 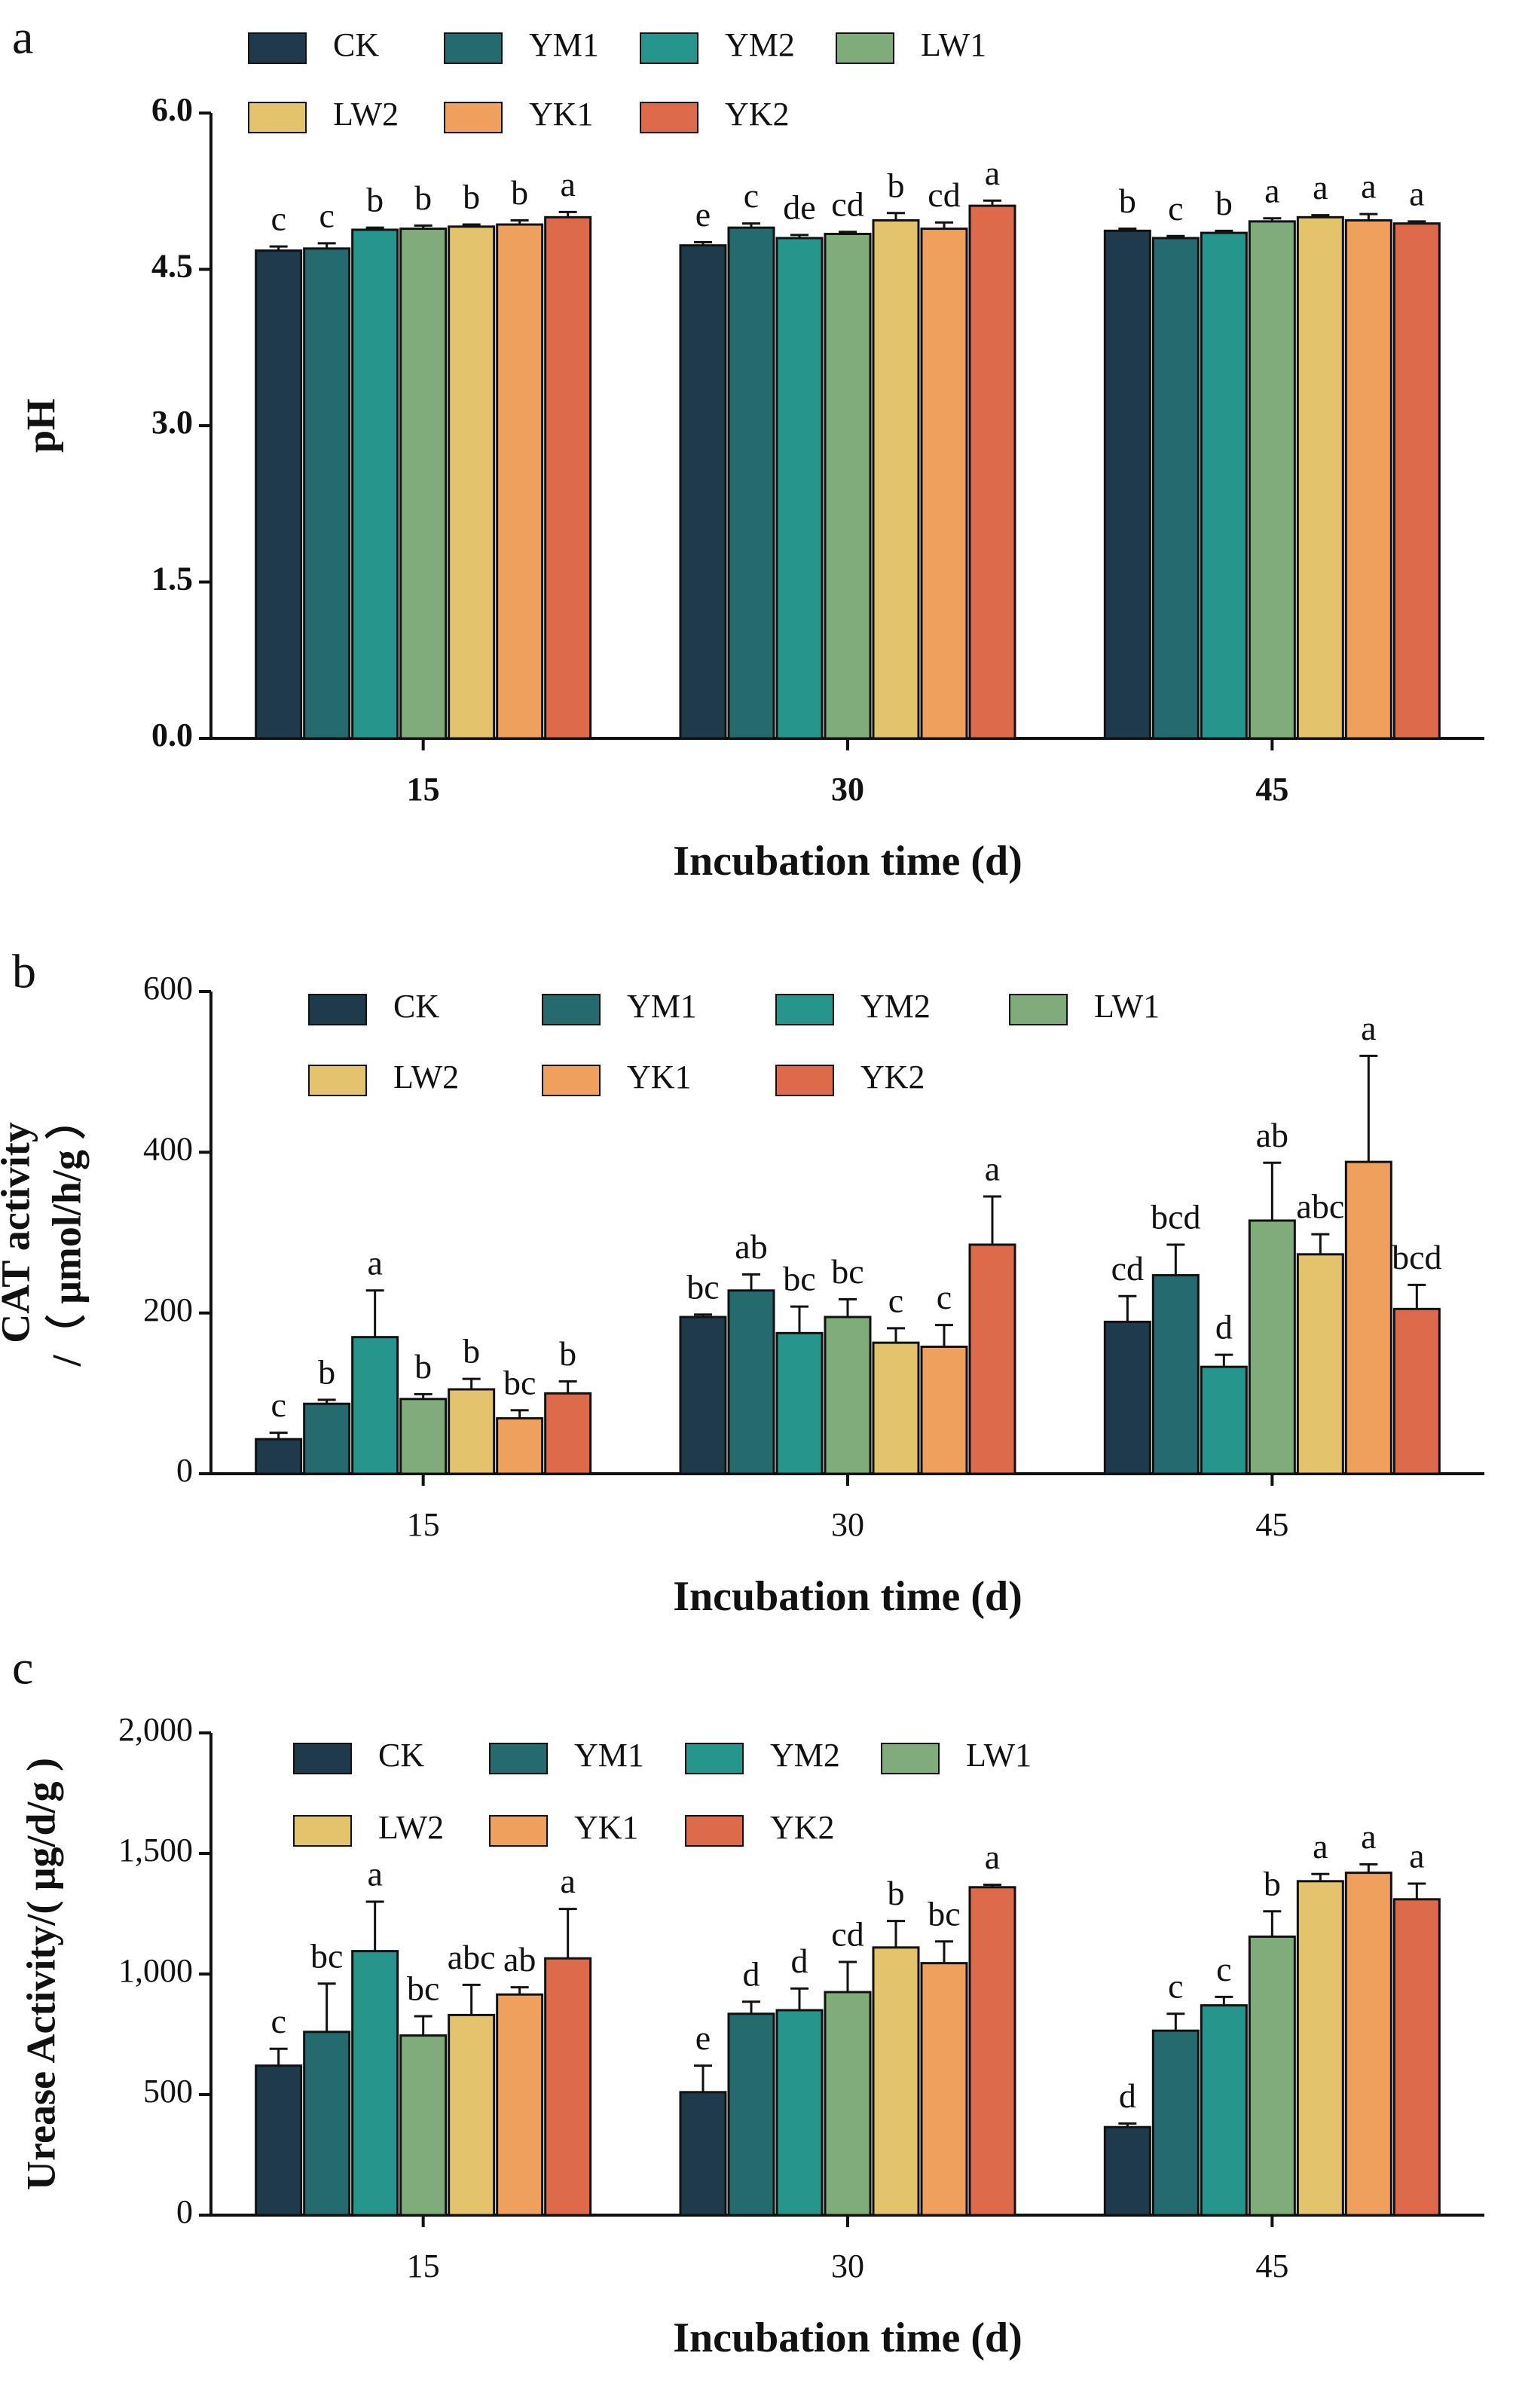 What do you see at coordinates (799, 207) in the screenshot?
I see `significance-label: de` at bounding box center [799, 207].